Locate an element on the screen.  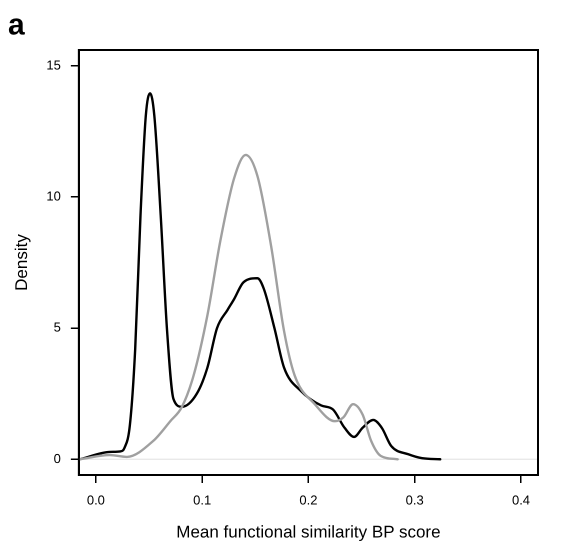
y-tick-label: 15 is located at coordinates (53, 64).